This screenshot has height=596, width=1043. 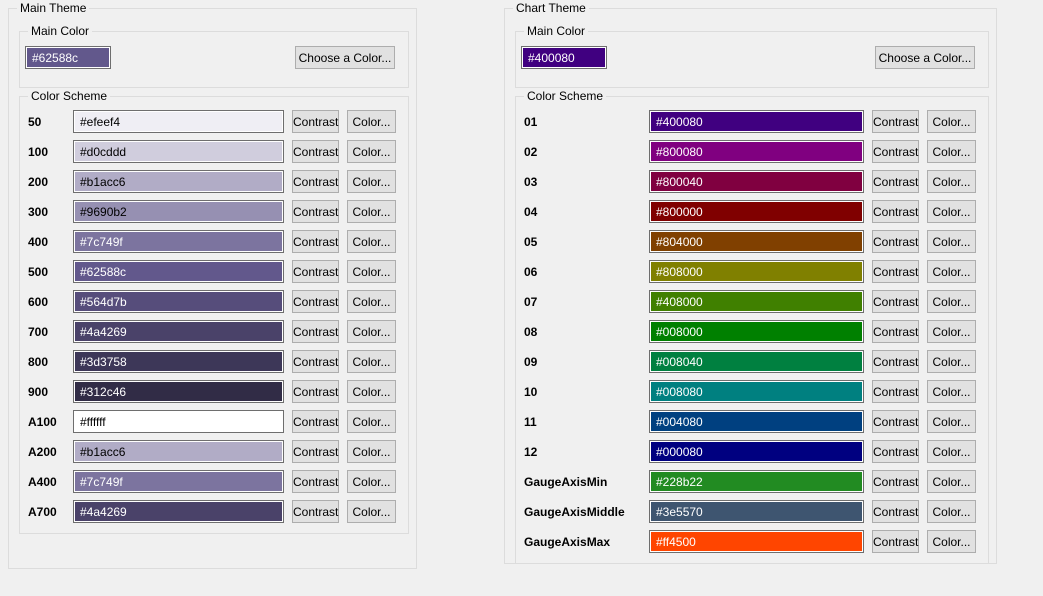 What do you see at coordinates (178, 301) in the screenshot?
I see `scheme-color-field: #564d7b` at bounding box center [178, 301].